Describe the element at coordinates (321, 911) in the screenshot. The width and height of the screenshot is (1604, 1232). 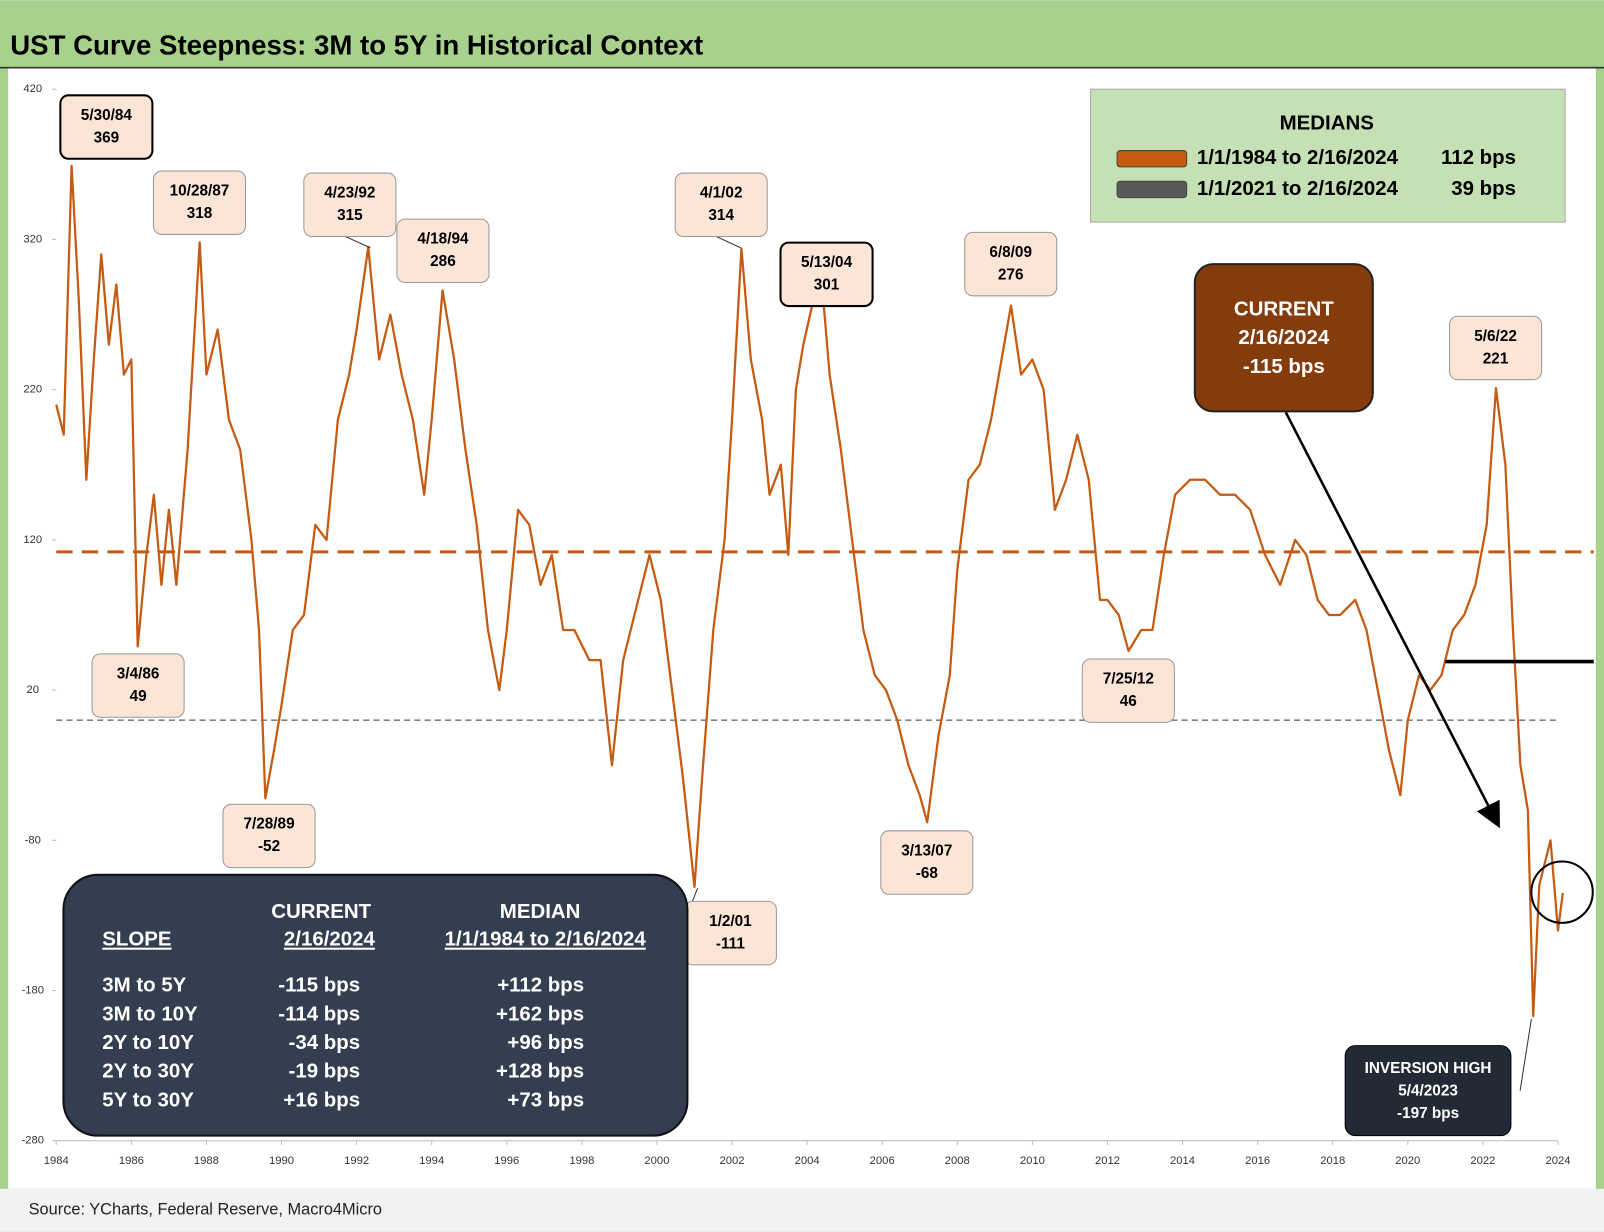
I see `table-header: CURRENT` at that location.